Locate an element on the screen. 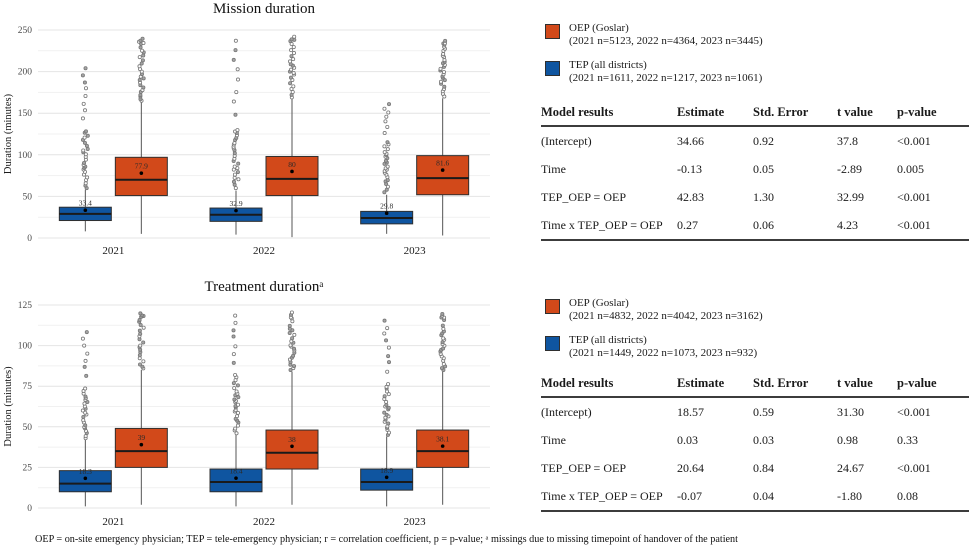  table-cell: TEP_OEP = OEP is located at coordinates (583, 197).